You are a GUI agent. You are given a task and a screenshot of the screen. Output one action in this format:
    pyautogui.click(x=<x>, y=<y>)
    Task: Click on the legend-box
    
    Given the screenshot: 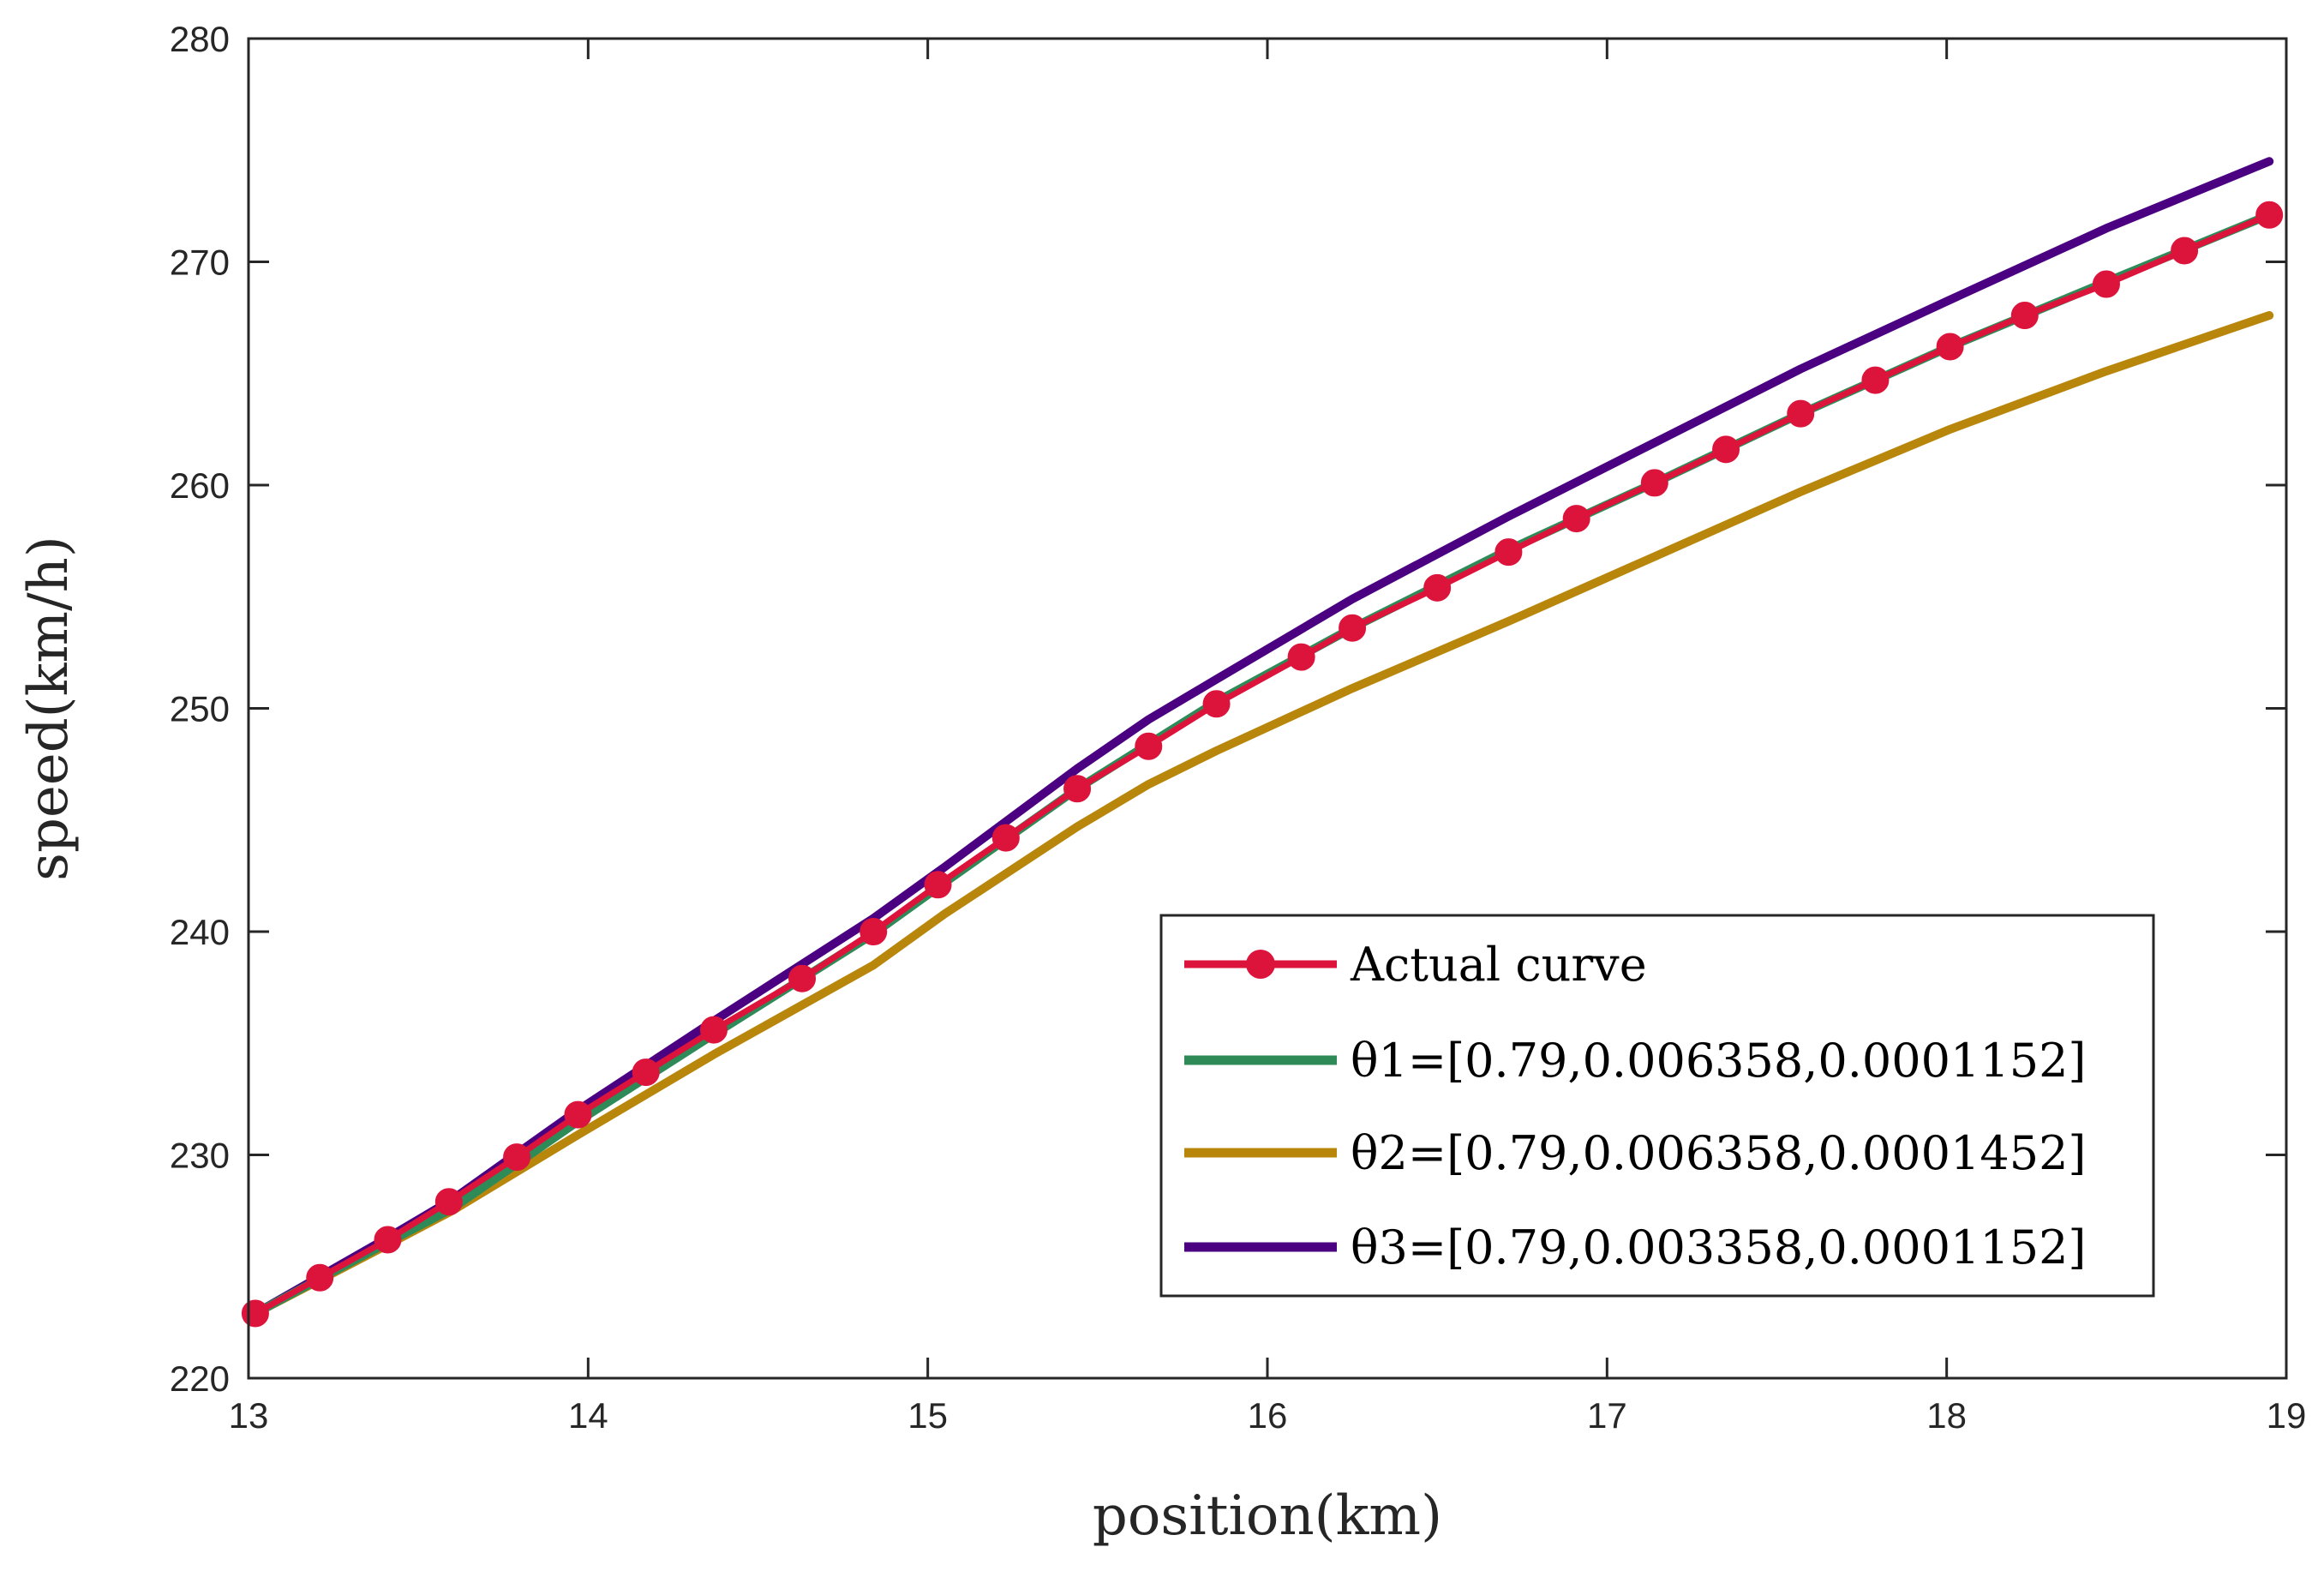 What is the action you would take?
    pyautogui.click(x=1657, y=1106)
    